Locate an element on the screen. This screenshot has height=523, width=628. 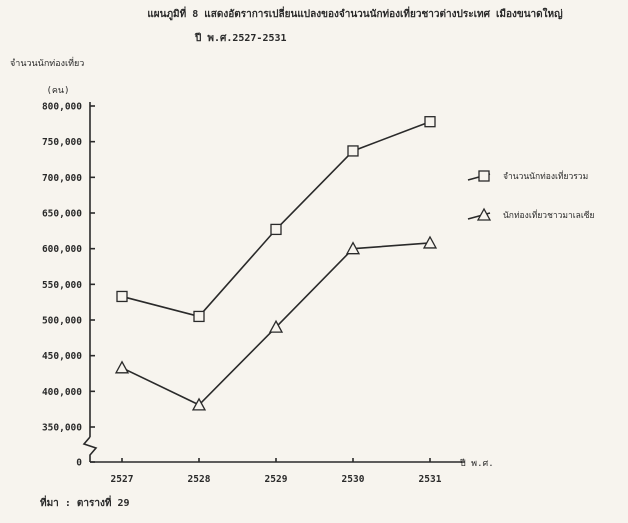
y-tick-label: 600,000 is located at coordinates (62, 249).